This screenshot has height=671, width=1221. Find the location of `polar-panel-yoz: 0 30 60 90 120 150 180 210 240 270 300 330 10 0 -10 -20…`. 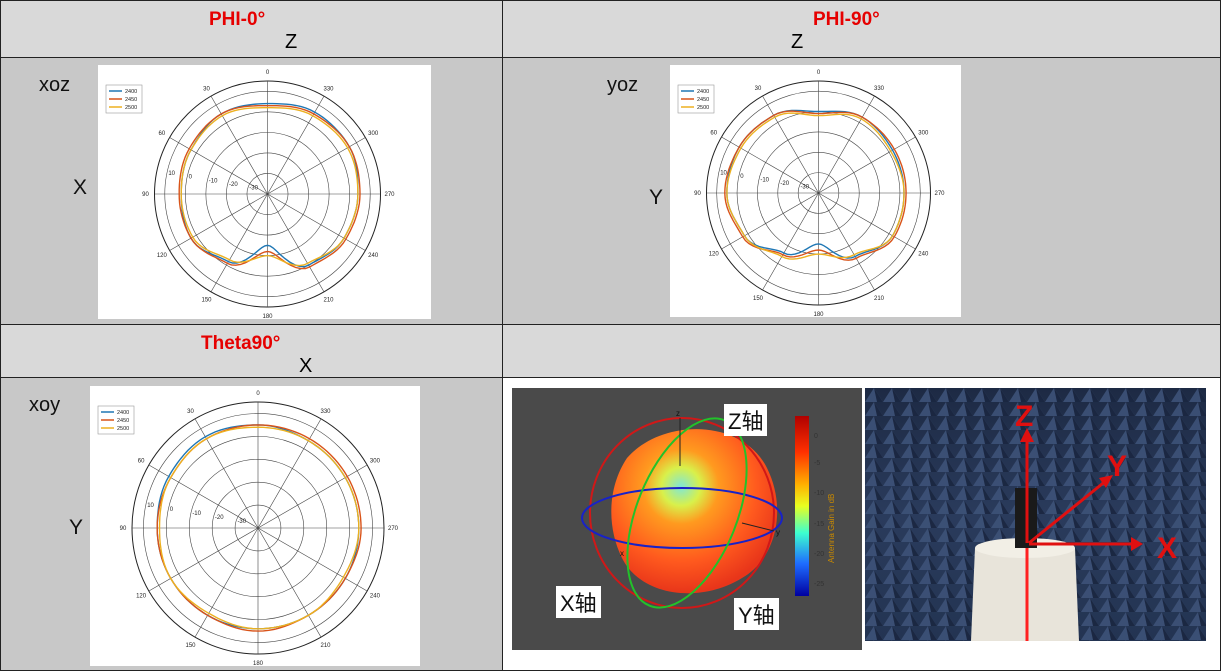

polar-panel-yoz: 0 30 60 90 120 150 180 210 240 270 300 330 10 0 -10 -20… is located at coordinates (815, 191).